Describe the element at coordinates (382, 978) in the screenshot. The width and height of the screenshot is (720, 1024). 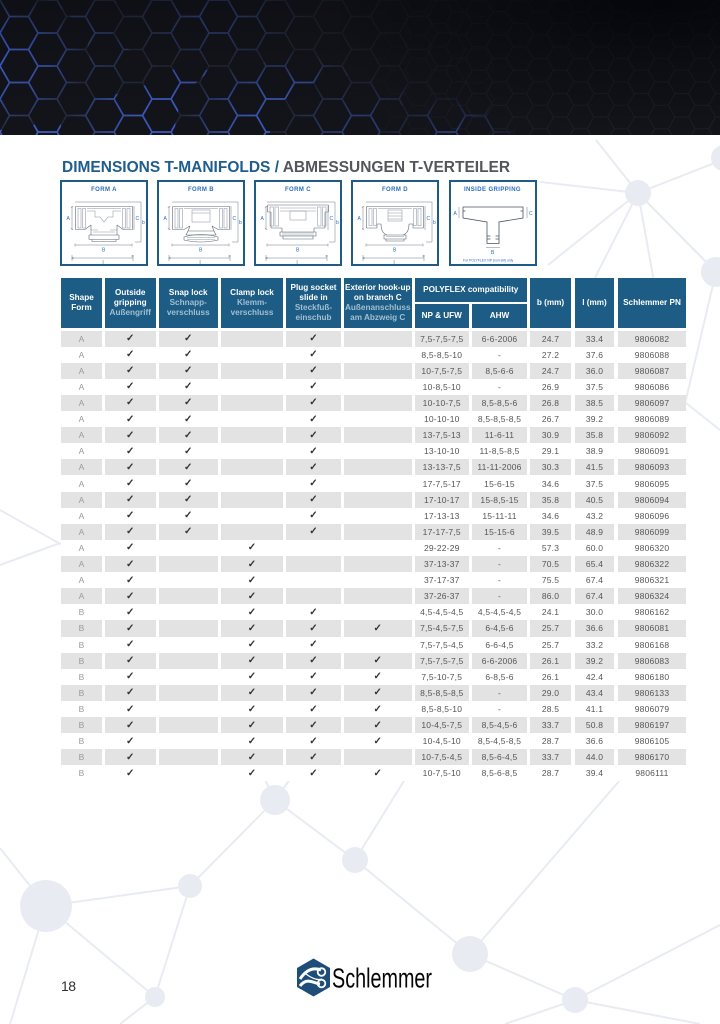
I see `svg-text: Schlemmer` at that location.